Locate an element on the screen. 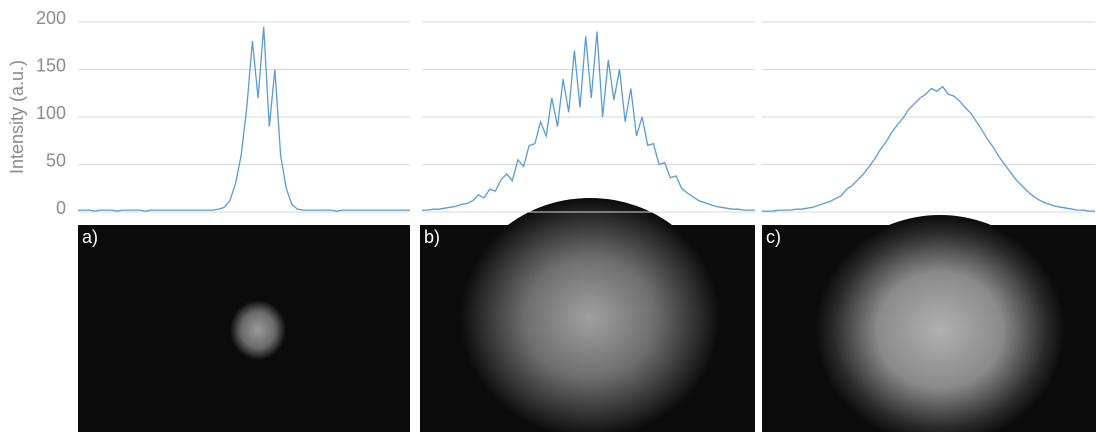 This screenshot has height=432, width=1096. y-tick-label: 150 is located at coordinates (51, 65).